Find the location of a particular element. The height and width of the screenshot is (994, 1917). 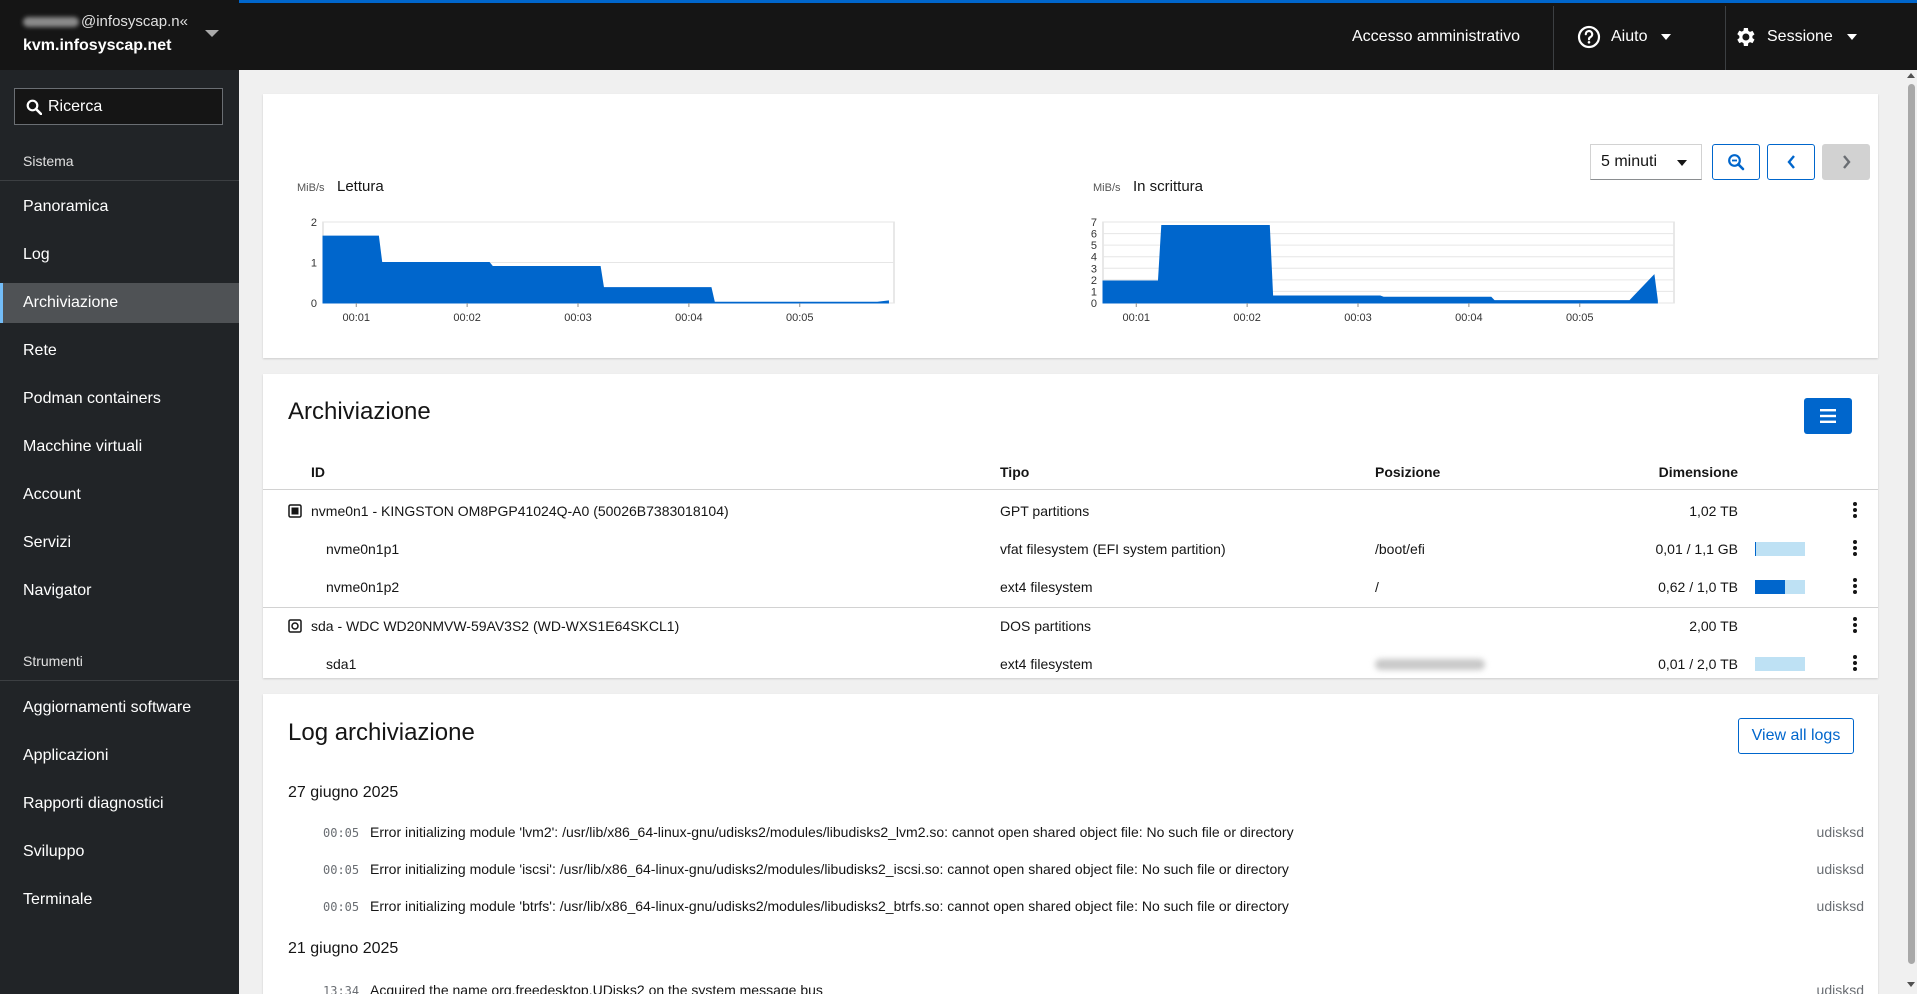

chart-read-unit: MiB/s is located at coordinates (311, 188).